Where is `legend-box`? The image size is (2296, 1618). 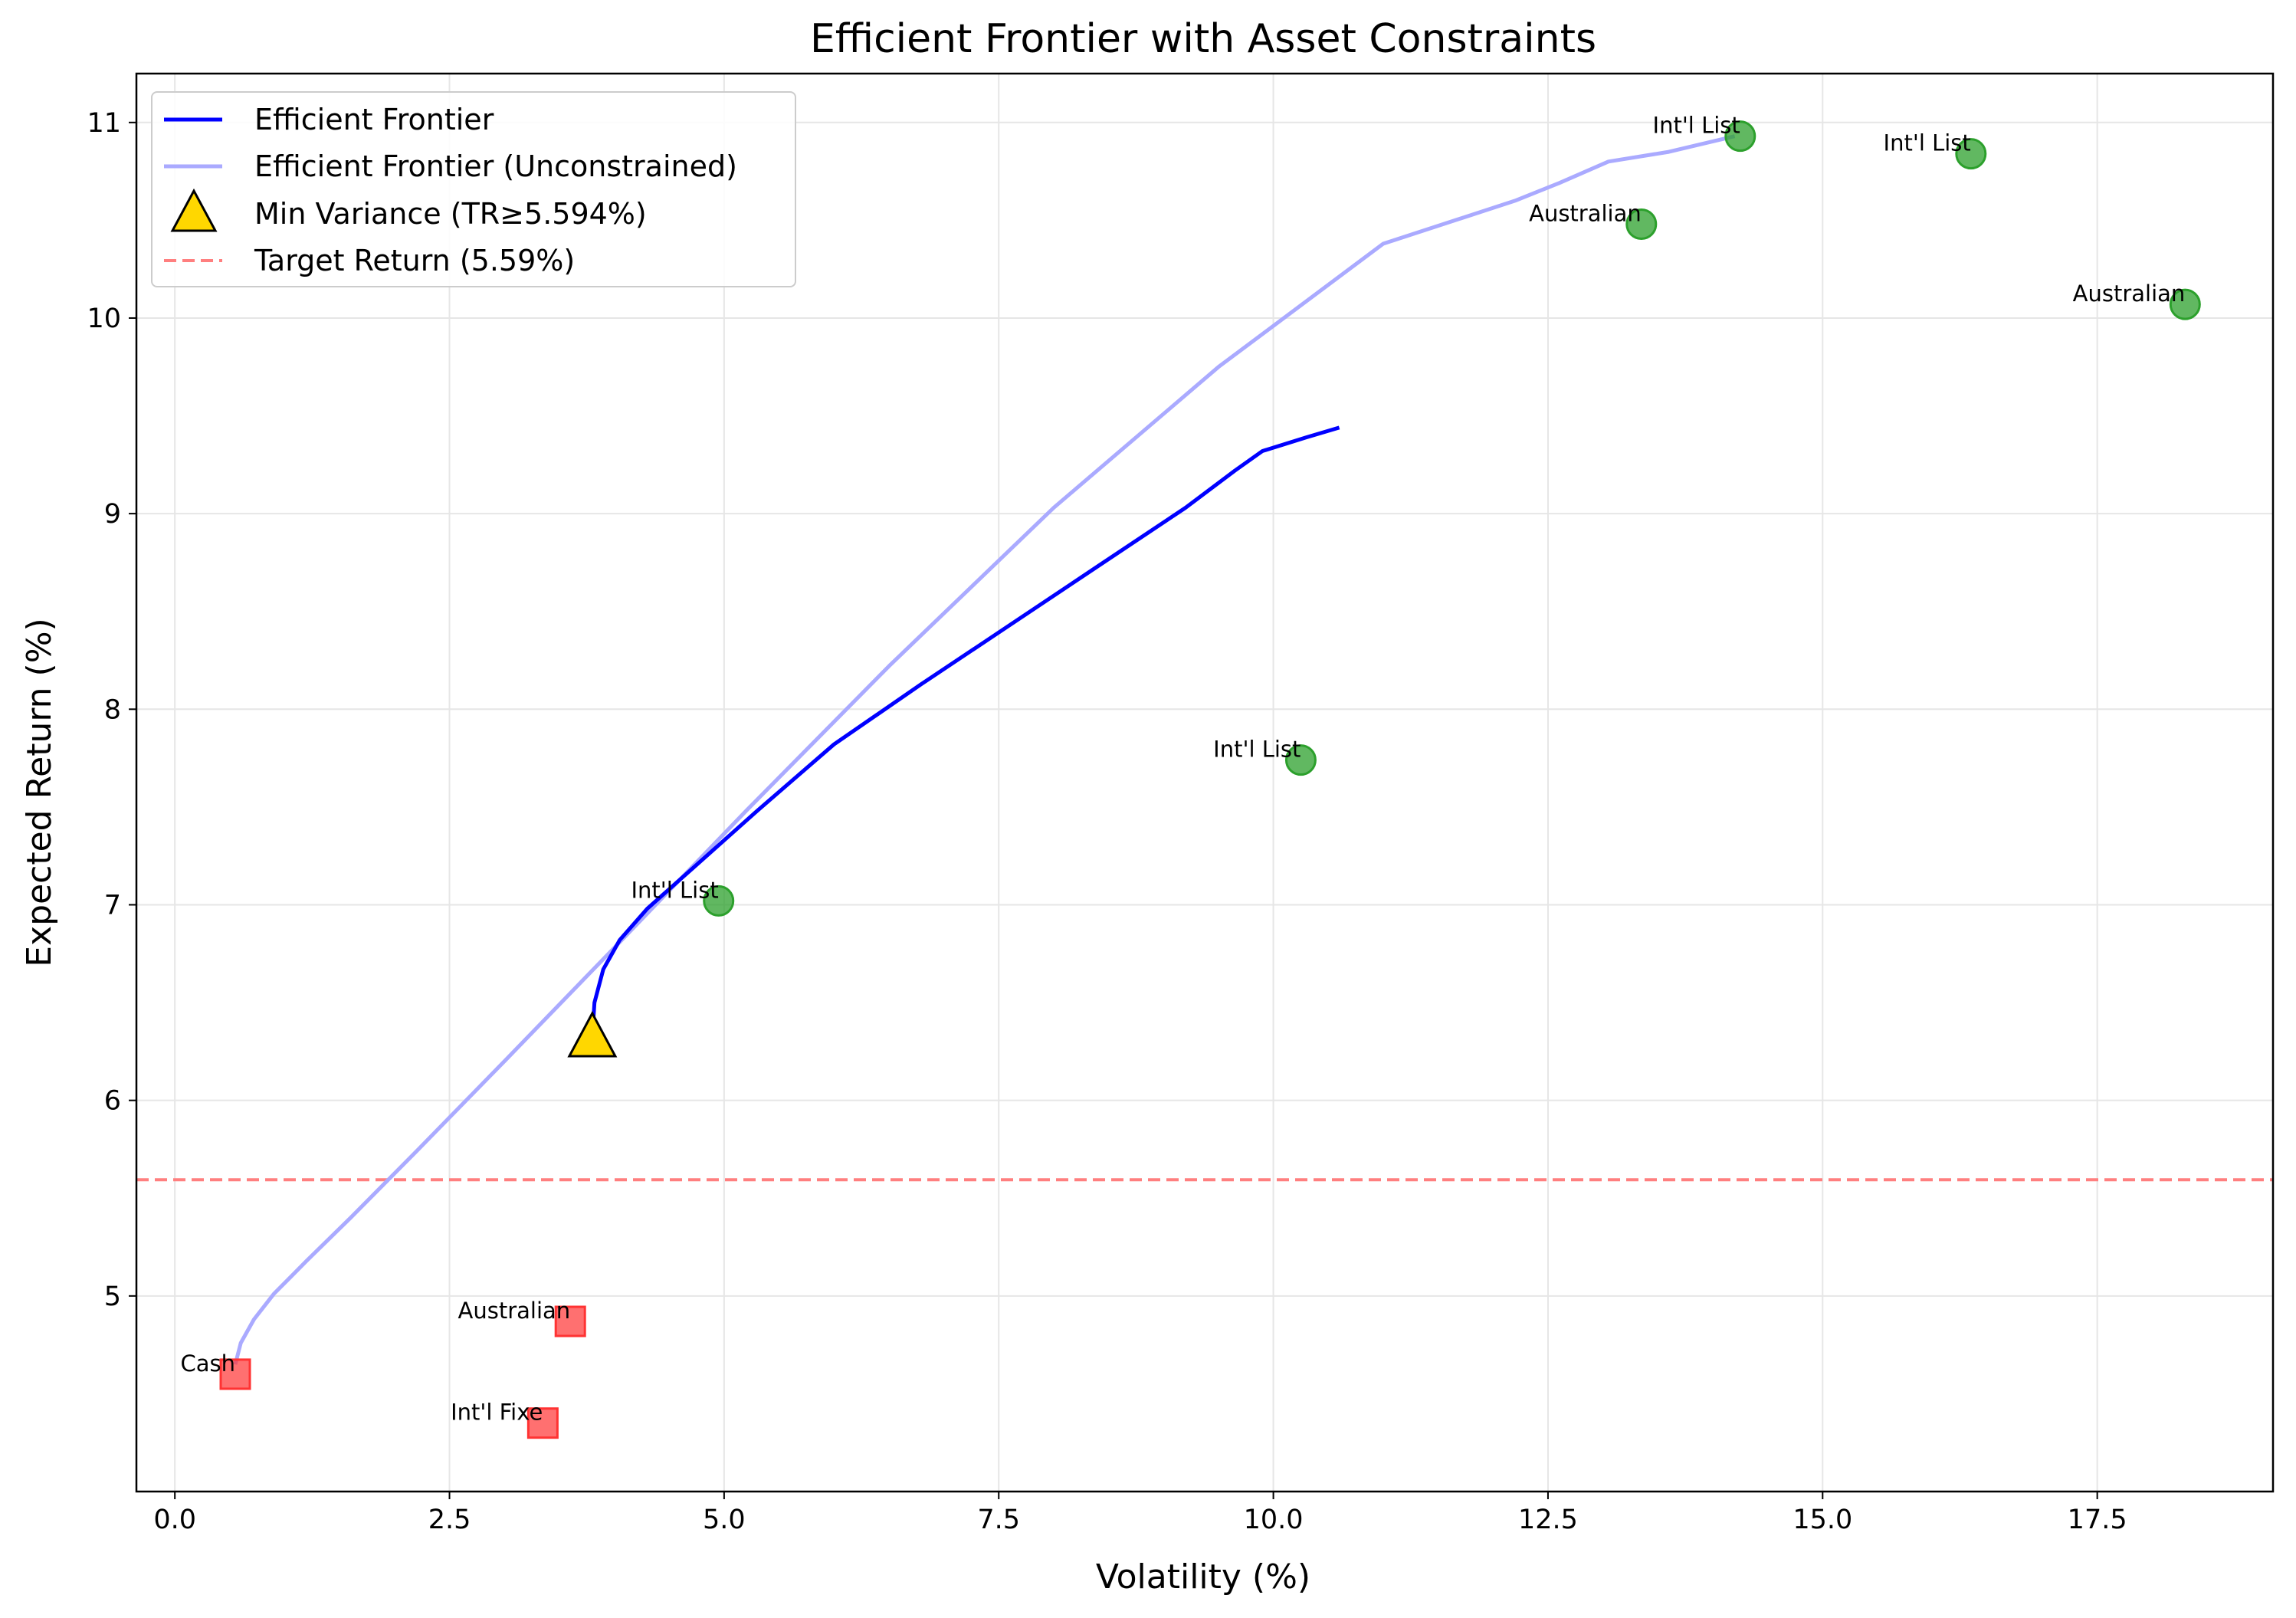 legend-box is located at coordinates (473, 189).